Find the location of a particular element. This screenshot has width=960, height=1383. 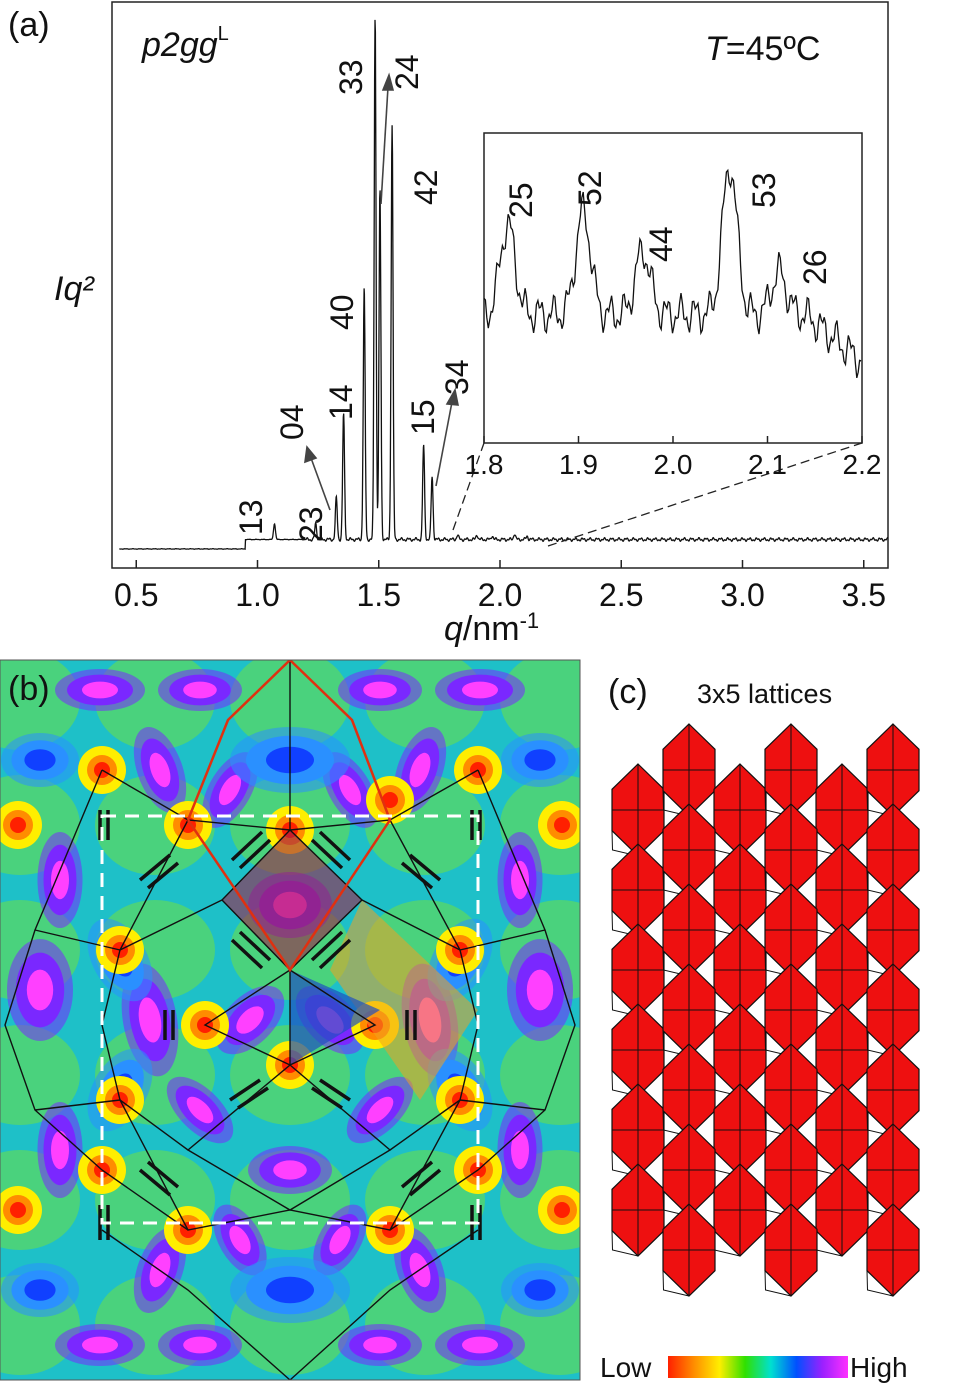

highlight-square is located at coordinates (292, 900).